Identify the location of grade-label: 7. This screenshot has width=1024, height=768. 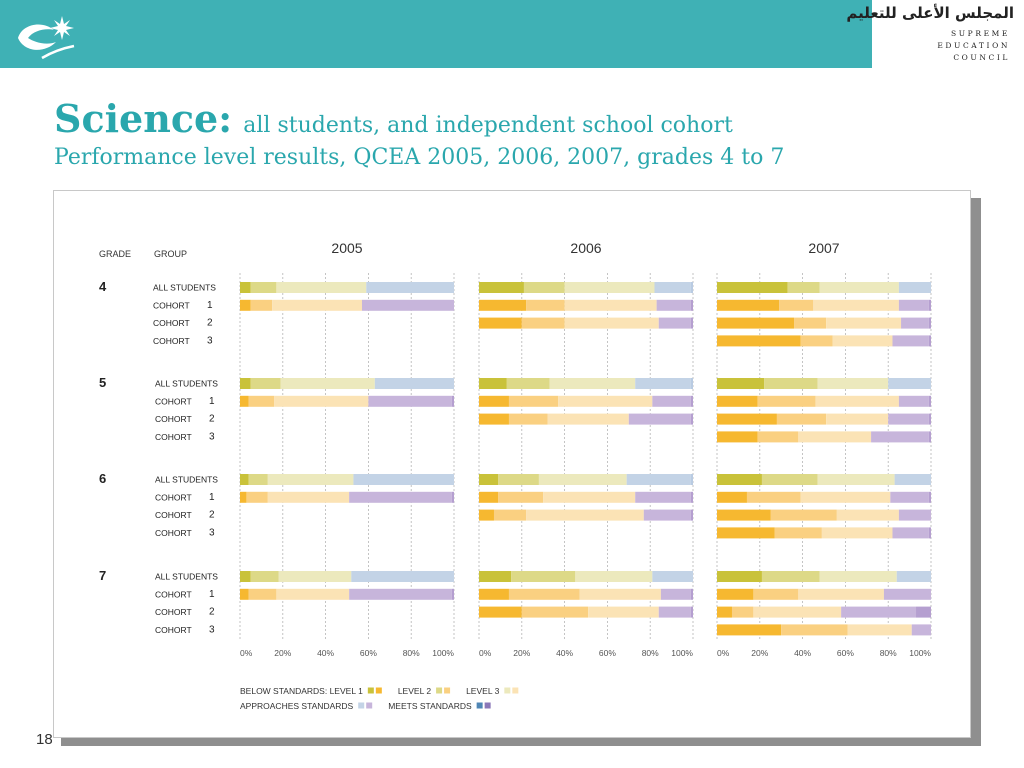
(102, 575).